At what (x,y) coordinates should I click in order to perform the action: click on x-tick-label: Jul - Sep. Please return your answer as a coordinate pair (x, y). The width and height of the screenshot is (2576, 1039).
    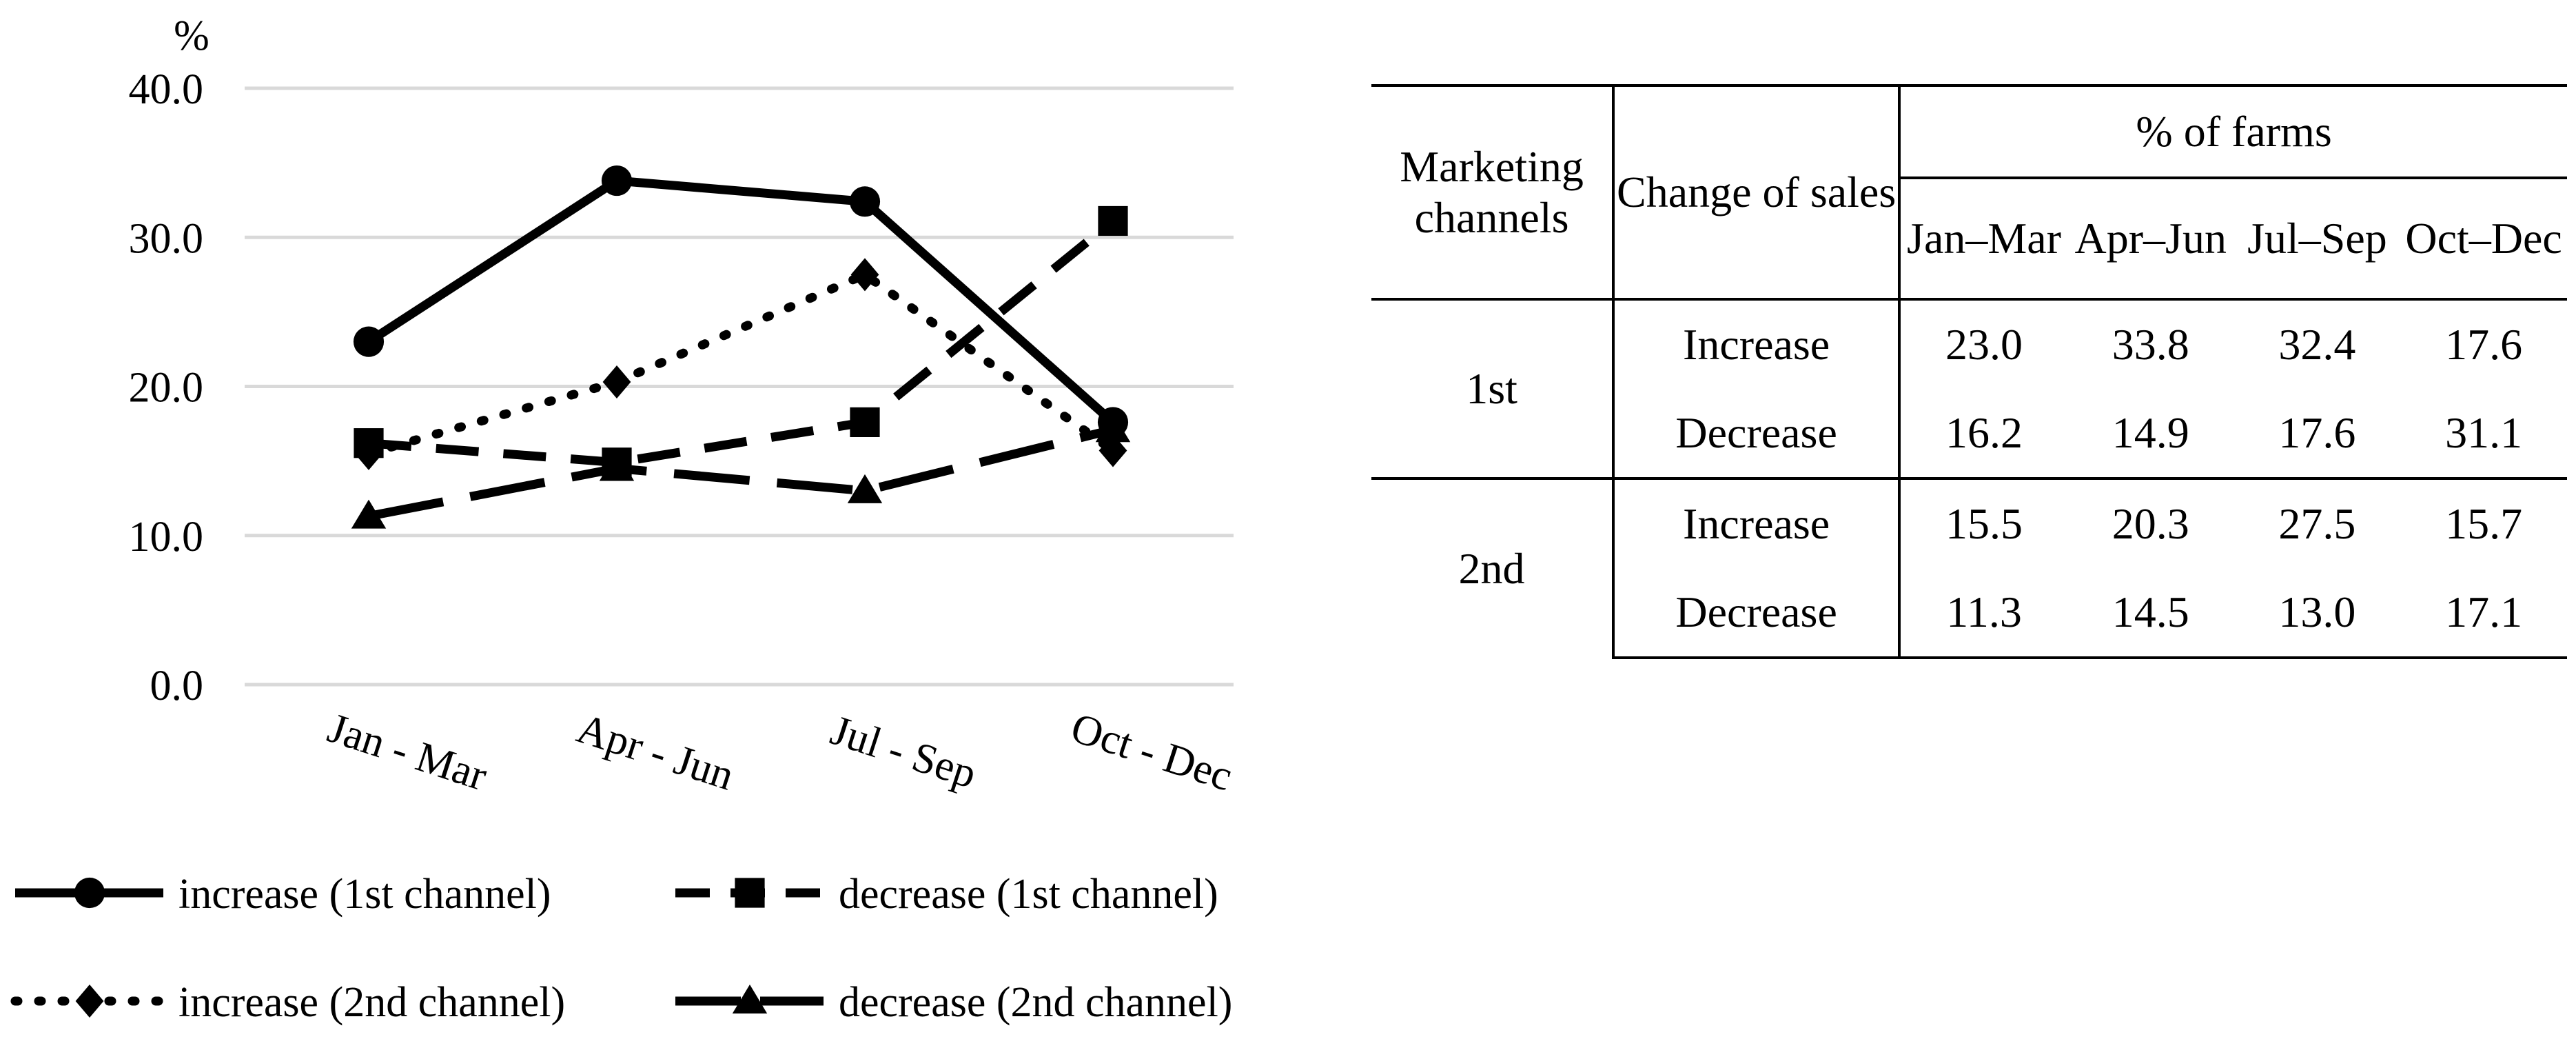
    Looking at the image, I should click on (903, 752).